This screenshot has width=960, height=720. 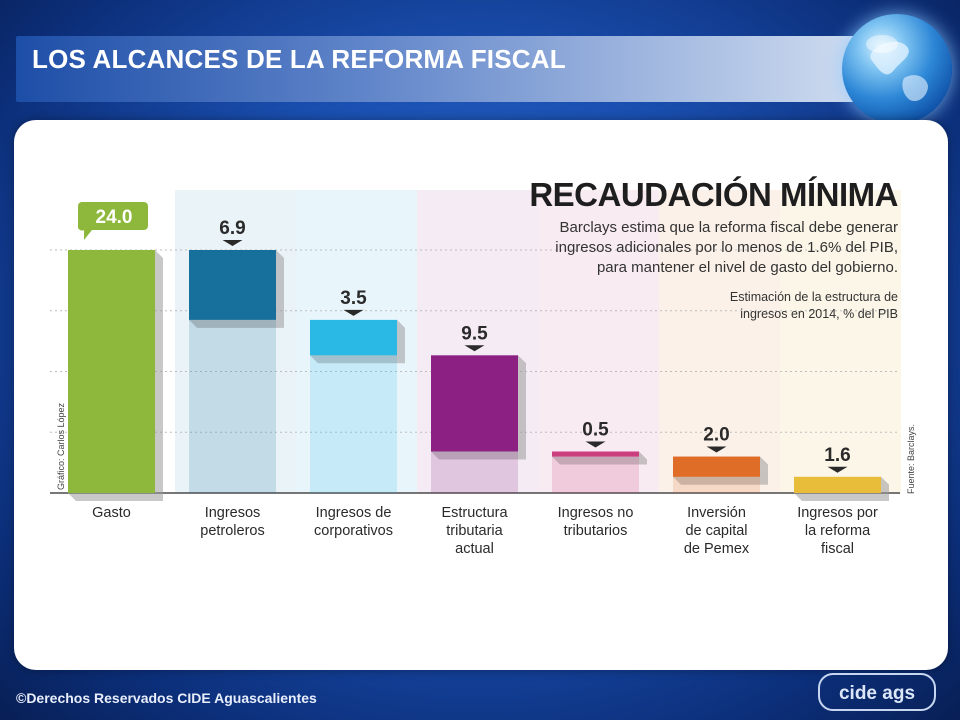 What do you see at coordinates (61, 446) in the screenshot?
I see `chart-credit: Gráfico: Carlos López` at bounding box center [61, 446].